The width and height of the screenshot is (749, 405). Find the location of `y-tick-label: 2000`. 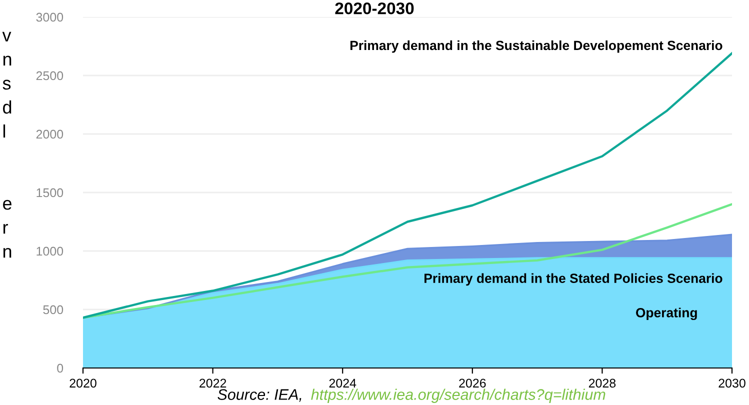

y-tick-label: 2000 is located at coordinates (50, 134).